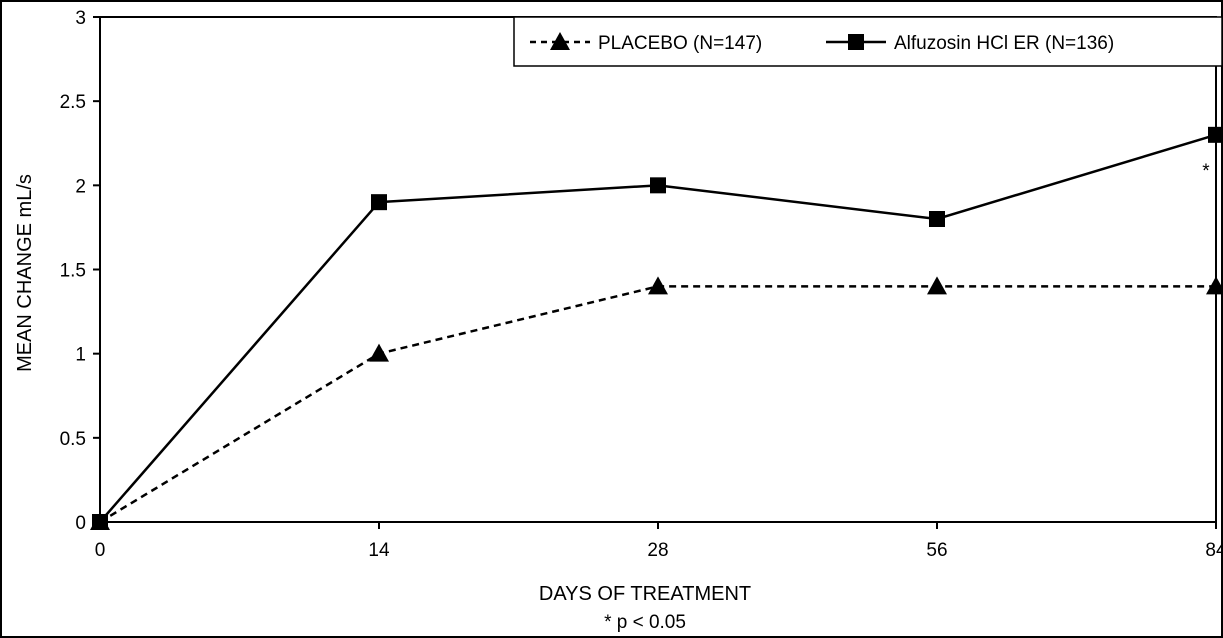  Describe the element at coordinates (657, 550) in the screenshot. I see `x-tick-label: 28` at that location.